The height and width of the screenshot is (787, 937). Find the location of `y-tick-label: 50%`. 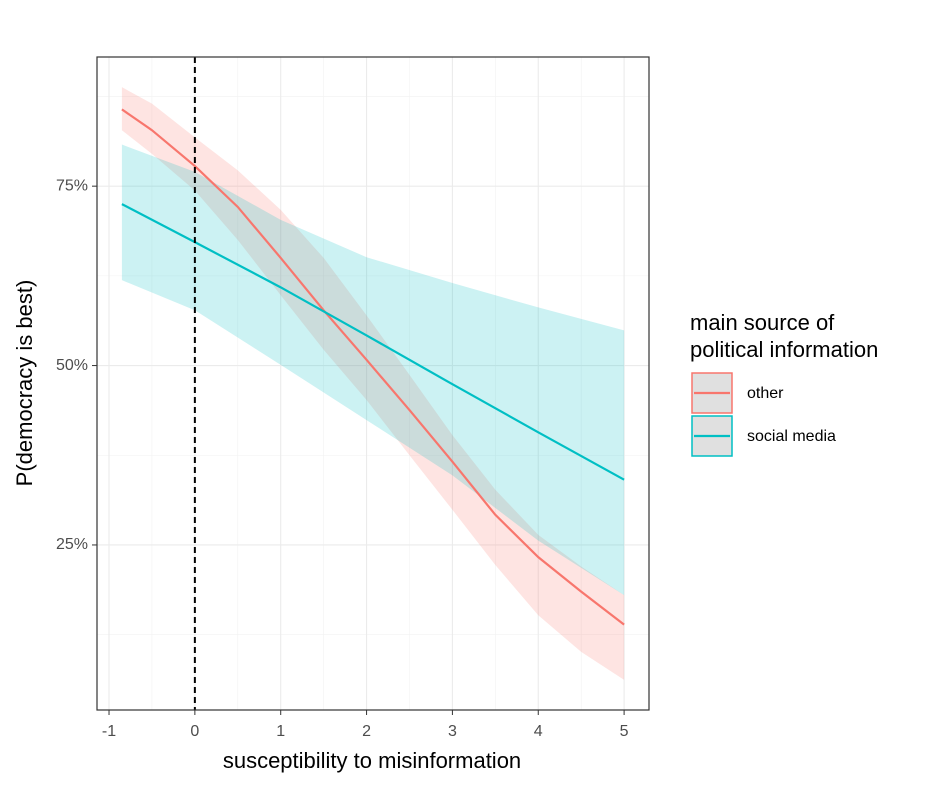

y-tick-label: 50% is located at coordinates (72, 365).